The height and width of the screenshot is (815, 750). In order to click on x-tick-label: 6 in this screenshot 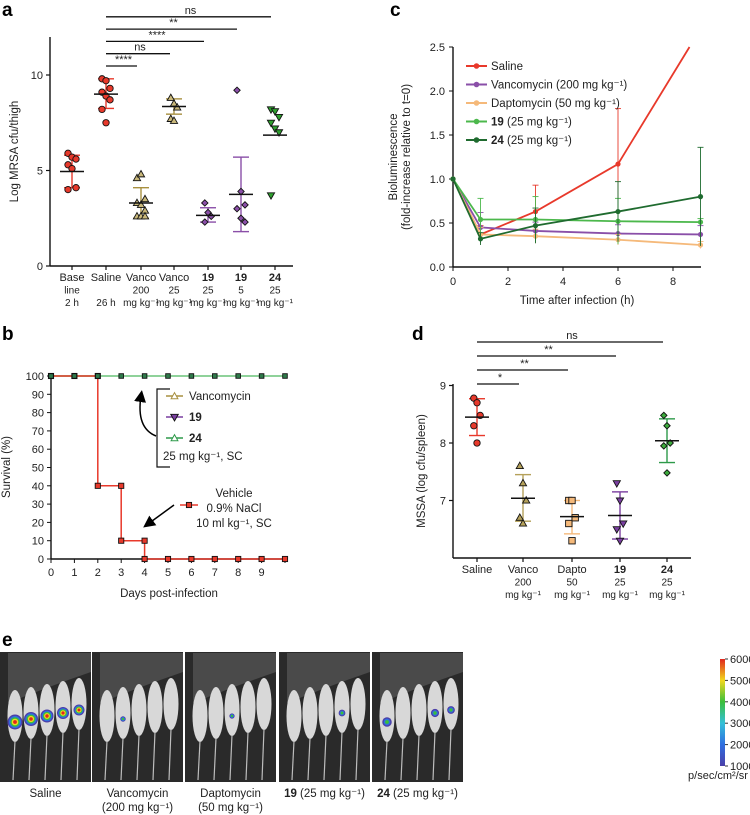, I will do `click(618, 282)`.